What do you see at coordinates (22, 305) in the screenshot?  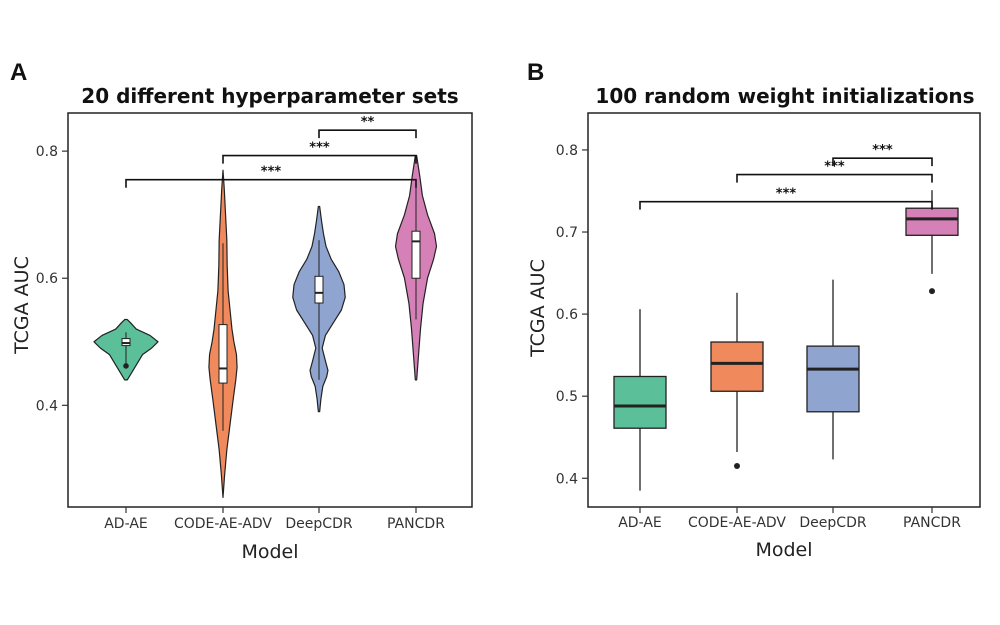 I see `panel-a-y-axis-title: TCGA AUC` at bounding box center [22, 305].